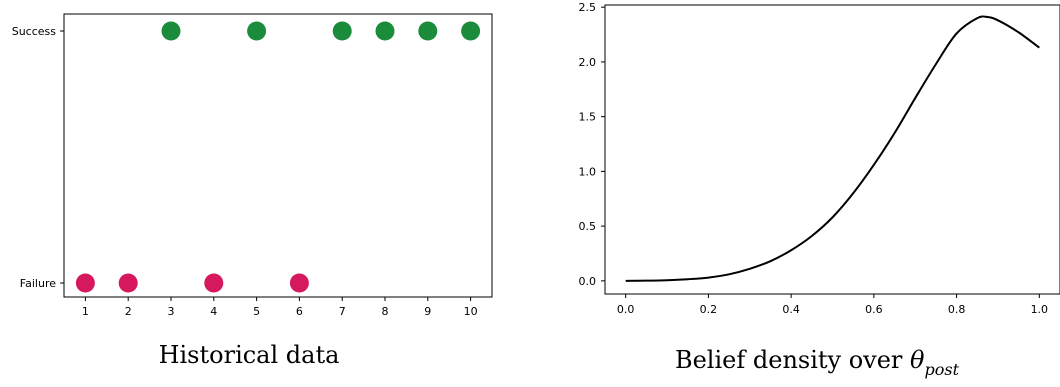  I want to click on x-tick-label: 0.4, so click(791, 309).